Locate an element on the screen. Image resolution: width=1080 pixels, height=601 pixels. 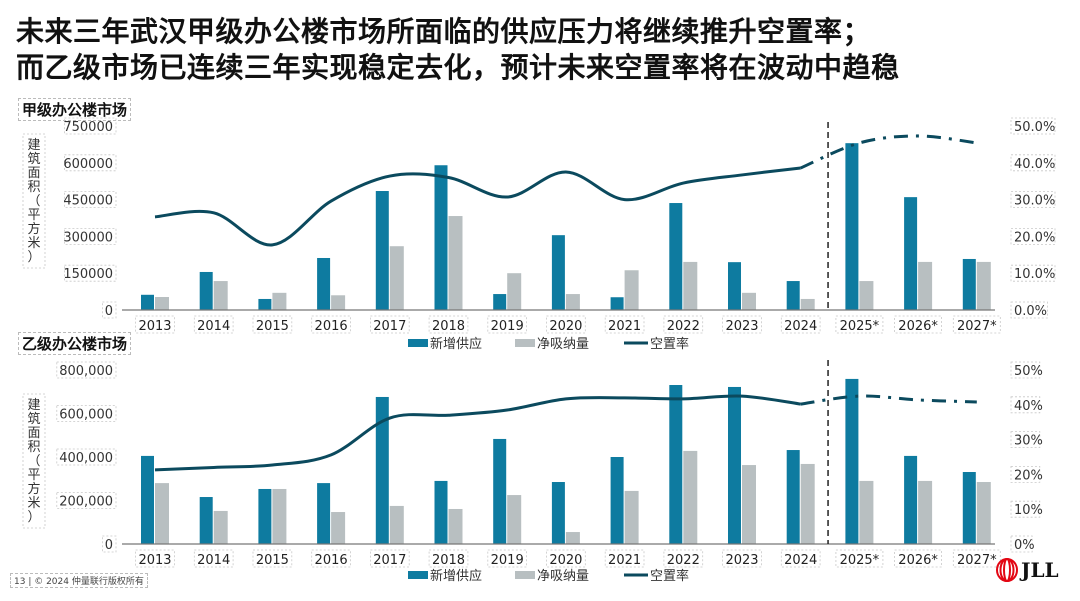
x-axis-tick-label: 2013 is located at coordinates (154, 326).